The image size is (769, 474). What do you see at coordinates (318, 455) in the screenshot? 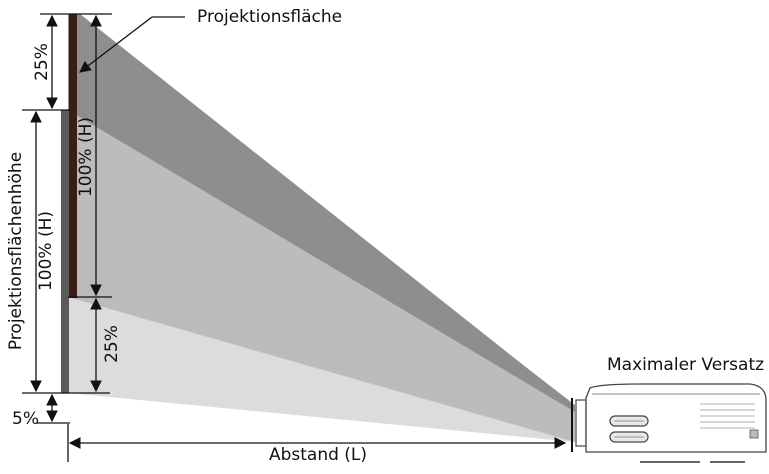
I see `label-distance: Abstand (L)` at bounding box center [318, 455].